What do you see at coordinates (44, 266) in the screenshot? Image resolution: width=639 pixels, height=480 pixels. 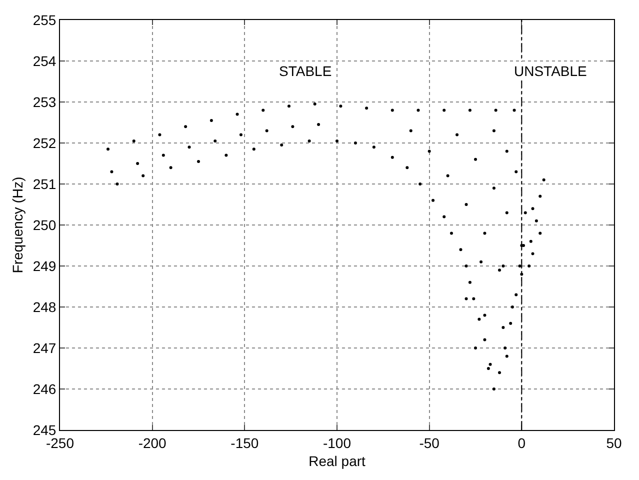 I see `y-tick-label: 249` at bounding box center [44, 266].